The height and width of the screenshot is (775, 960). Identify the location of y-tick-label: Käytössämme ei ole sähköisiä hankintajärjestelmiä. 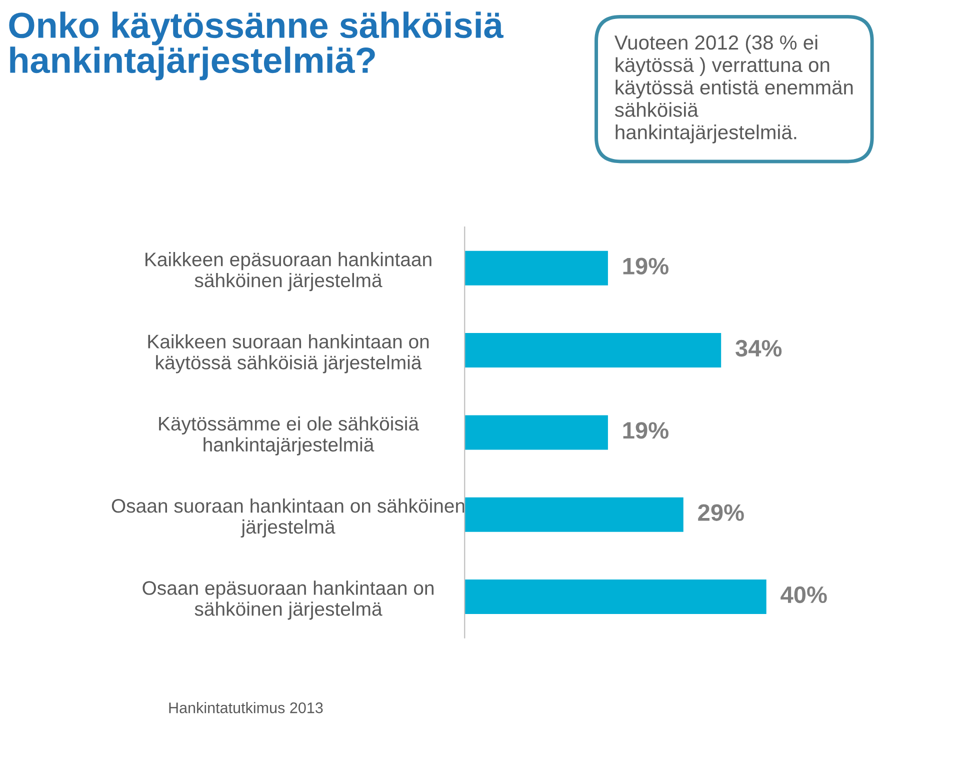
(289, 436).